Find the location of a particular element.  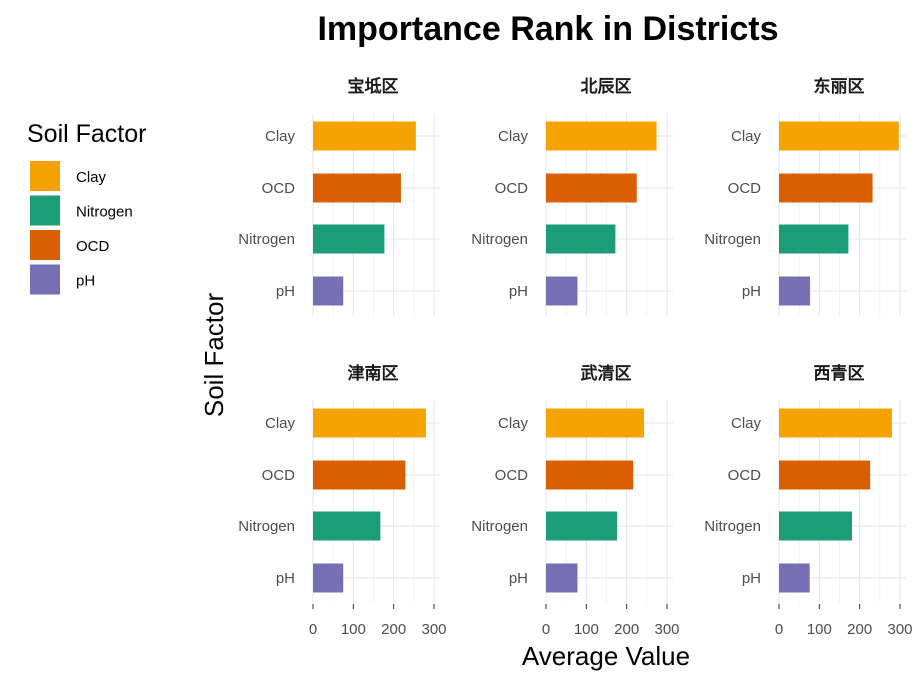

facet-panel-1: 宝坻区 Clay OCD Nitrogen pH is located at coordinates (339, 196).